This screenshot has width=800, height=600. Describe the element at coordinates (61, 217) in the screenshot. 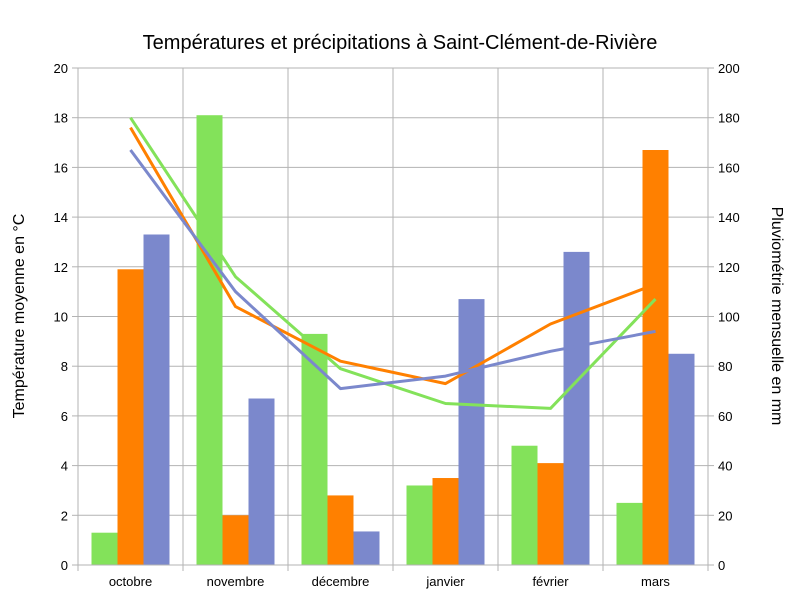

I see `y-tick-label: 14` at that location.